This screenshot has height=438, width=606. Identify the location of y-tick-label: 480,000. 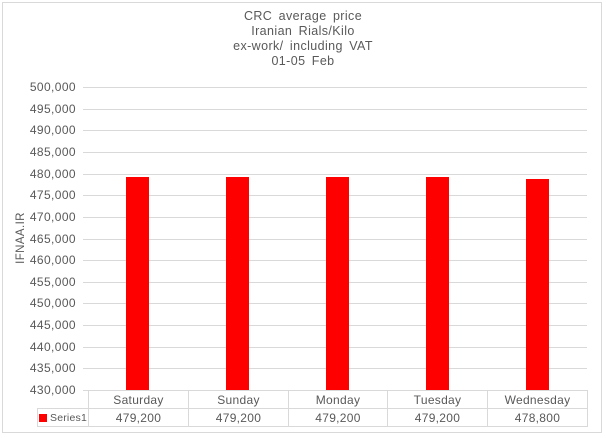
(52, 174).